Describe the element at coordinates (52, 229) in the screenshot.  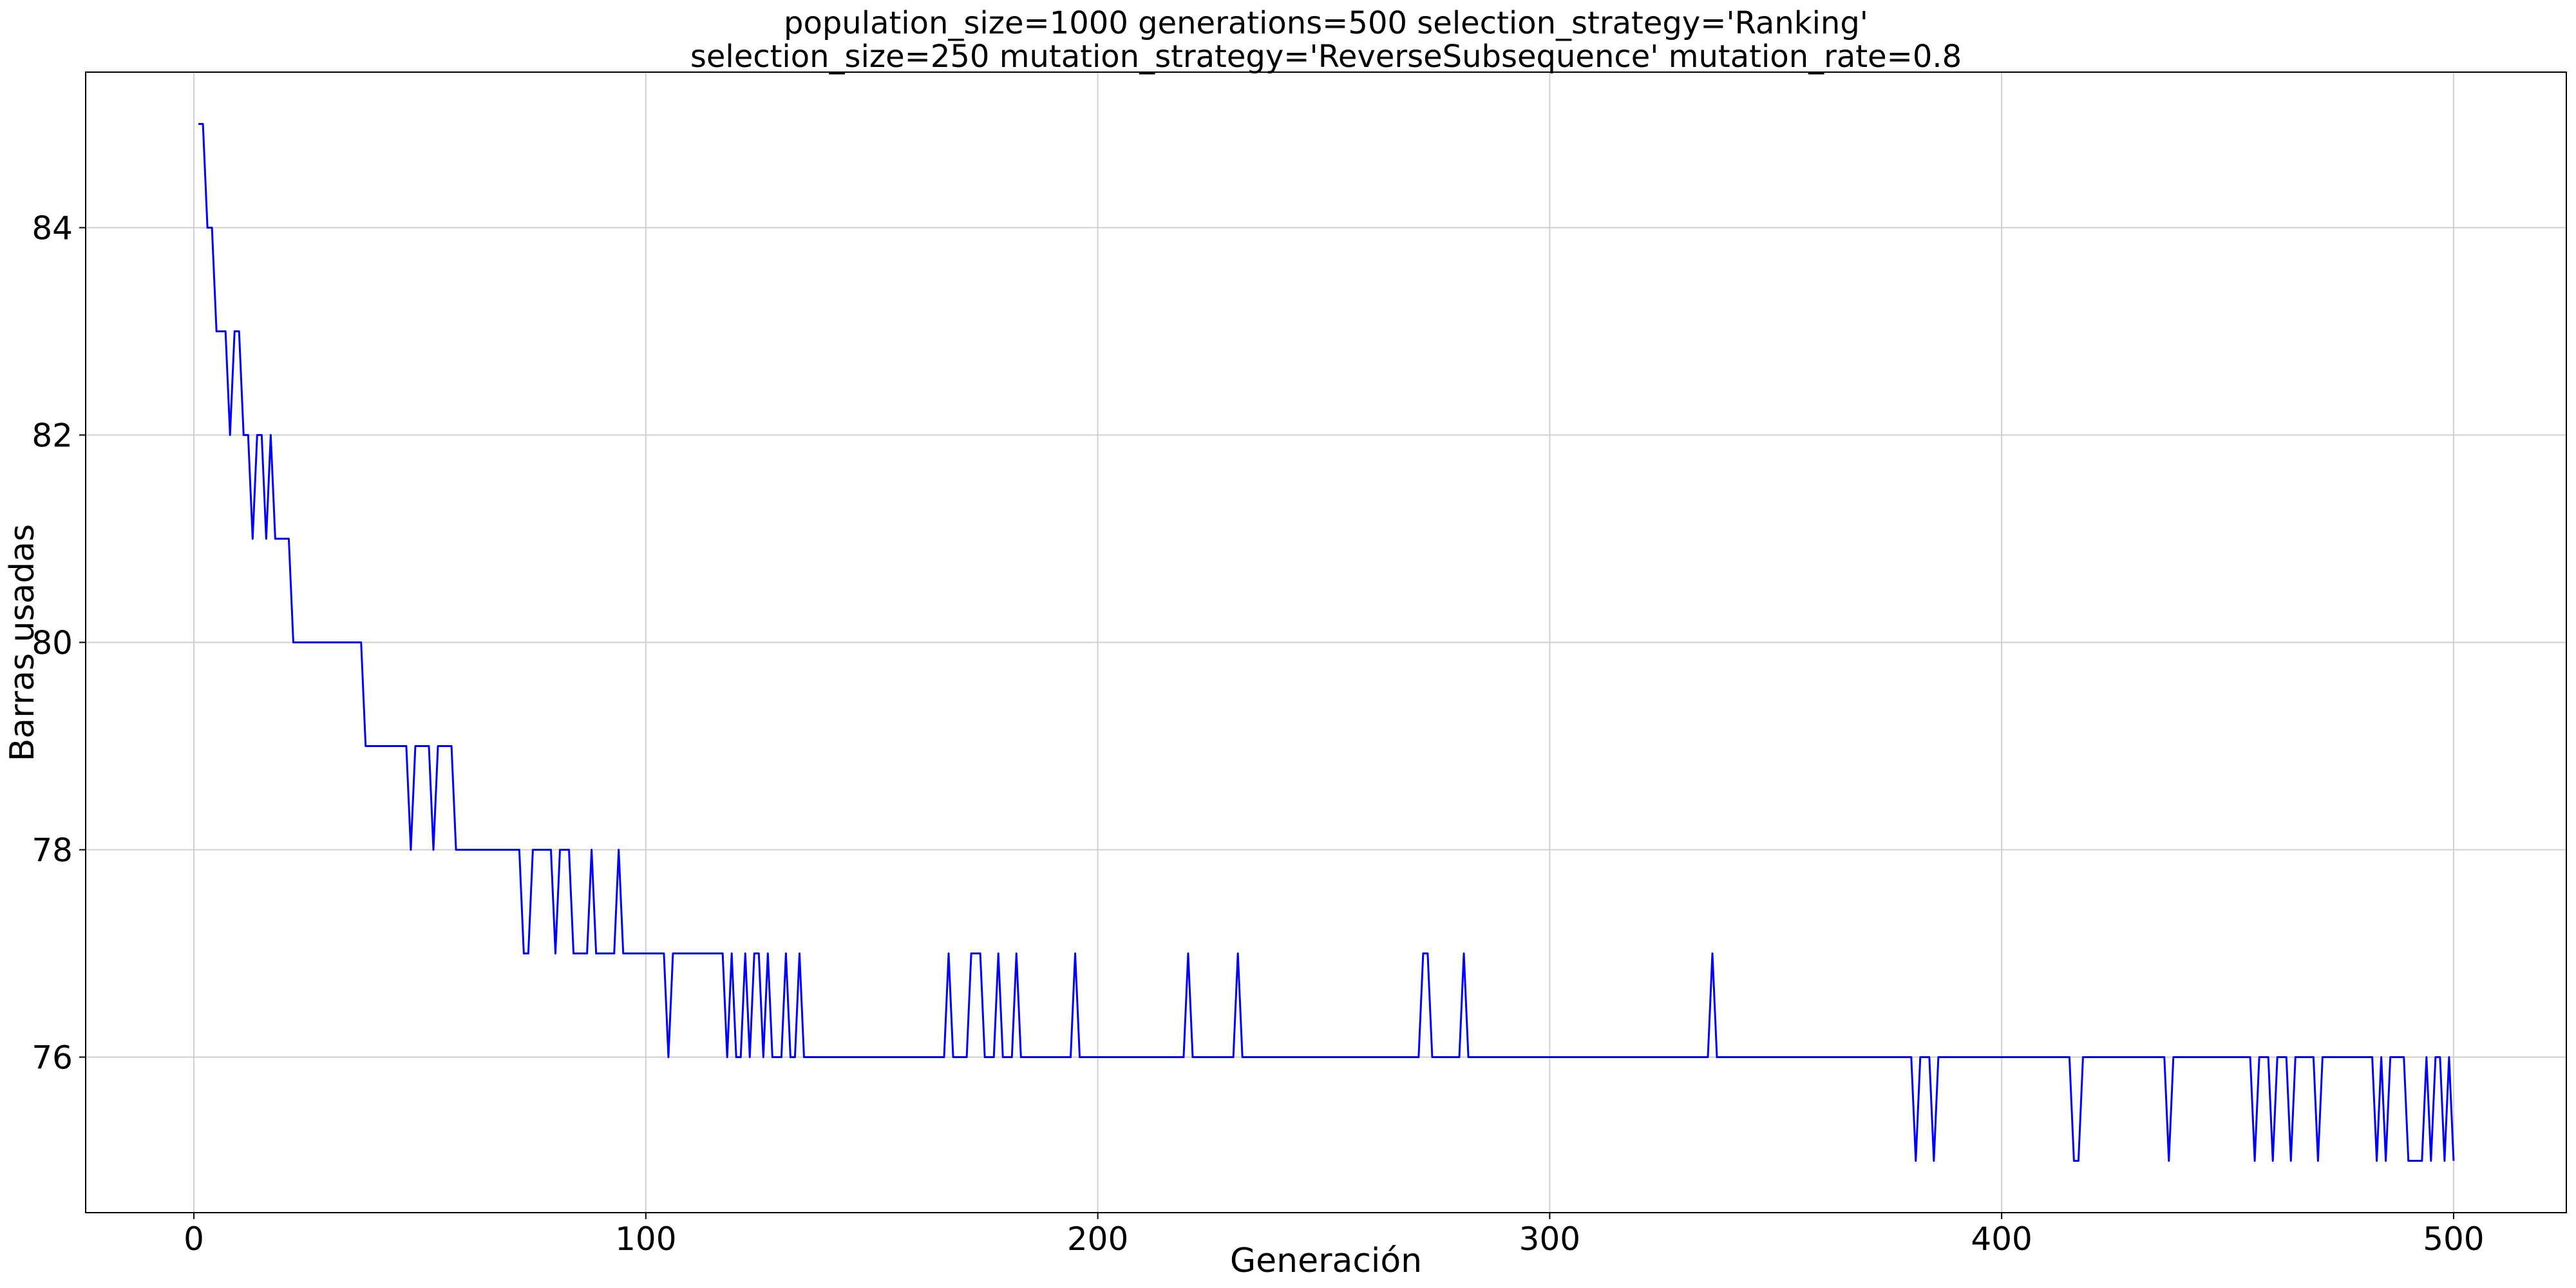
I see `y-tick-label: 84` at that location.